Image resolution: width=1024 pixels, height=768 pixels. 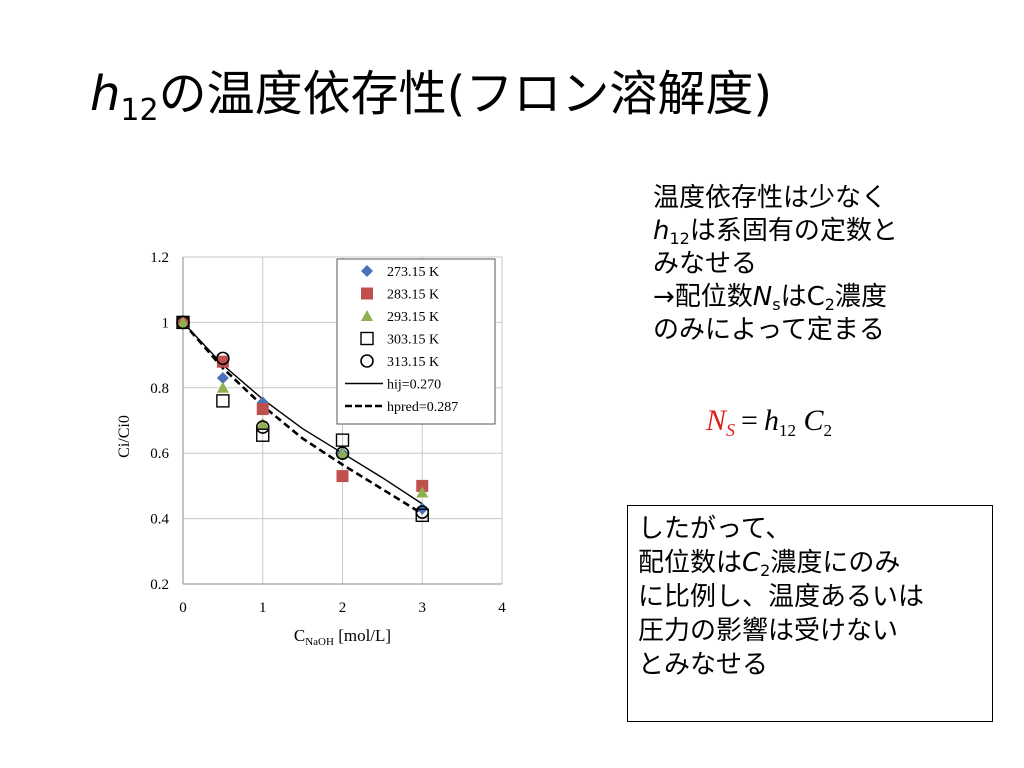 What do you see at coordinates (793, 231) in the screenshot?
I see `note-line-2-text: は系固有の定数と` at bounding box center [793, 231].